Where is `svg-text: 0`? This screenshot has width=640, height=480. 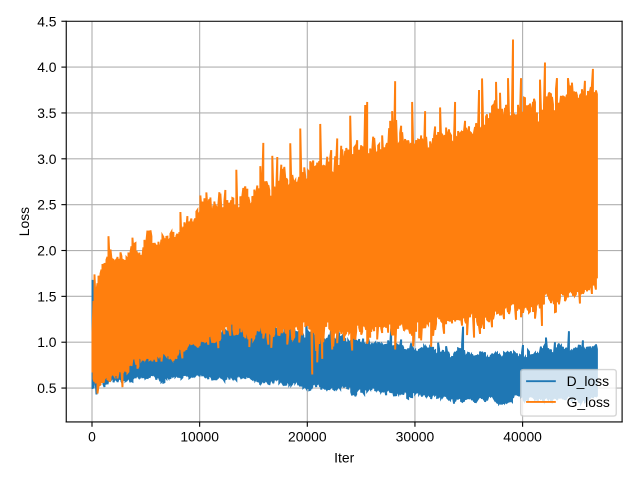
svg-text: 0 is located at coordinates (92, 437).